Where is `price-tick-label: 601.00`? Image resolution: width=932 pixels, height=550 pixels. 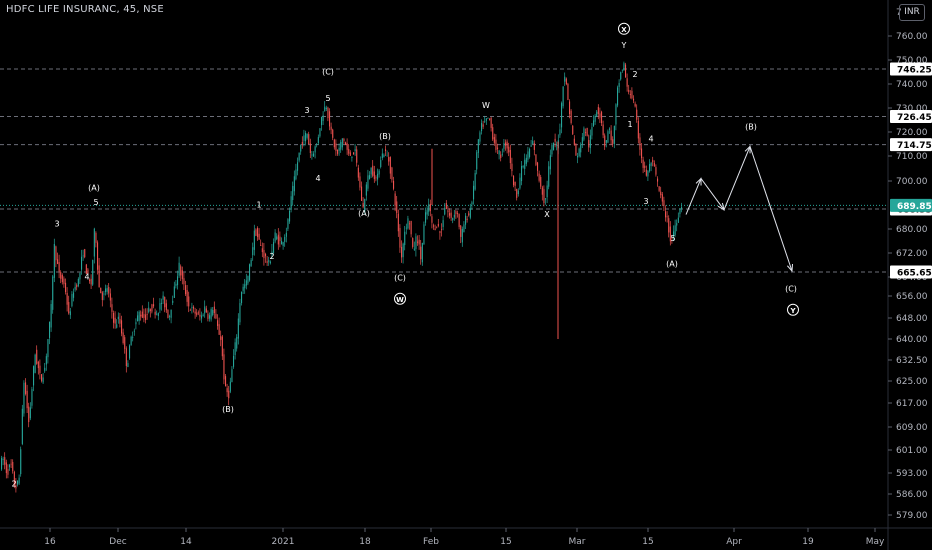
price-tick-label: 601.00 is located at coordinates (912, 451).